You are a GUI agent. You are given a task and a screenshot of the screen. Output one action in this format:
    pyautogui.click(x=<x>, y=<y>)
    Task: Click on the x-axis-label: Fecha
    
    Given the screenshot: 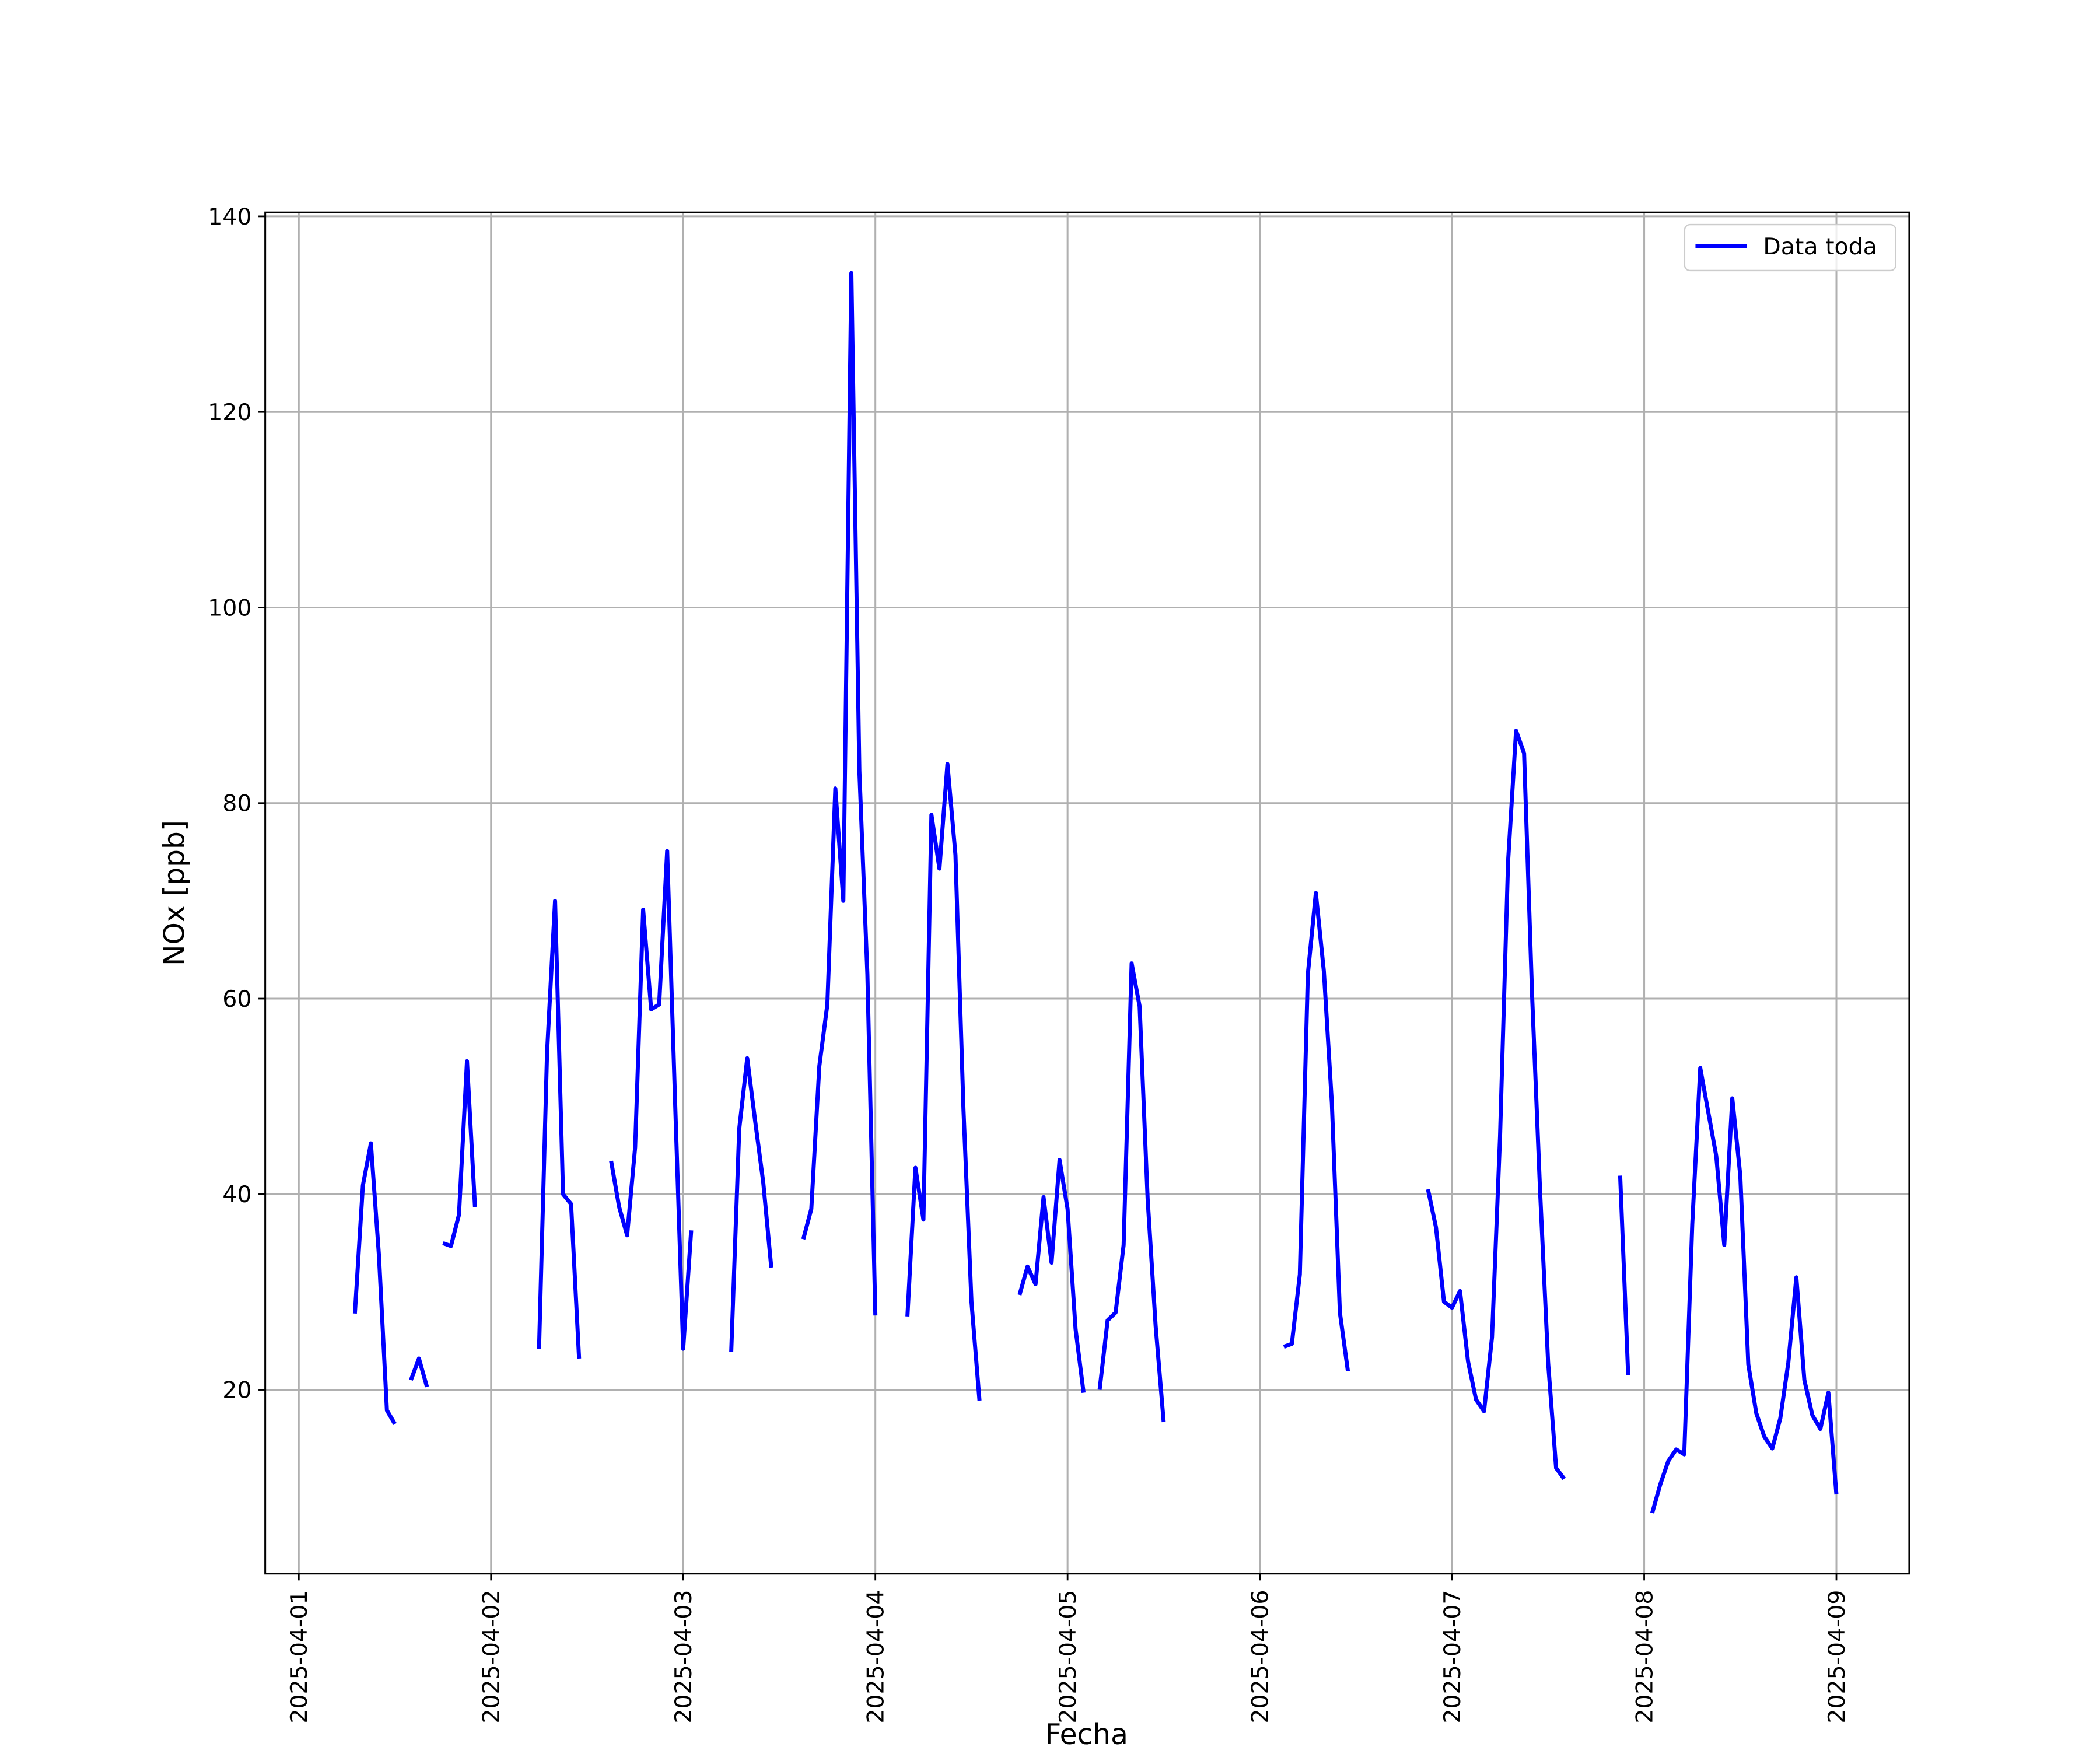 What is the action you would take?
    pyautogui.click(x=1086, y=1734)
    